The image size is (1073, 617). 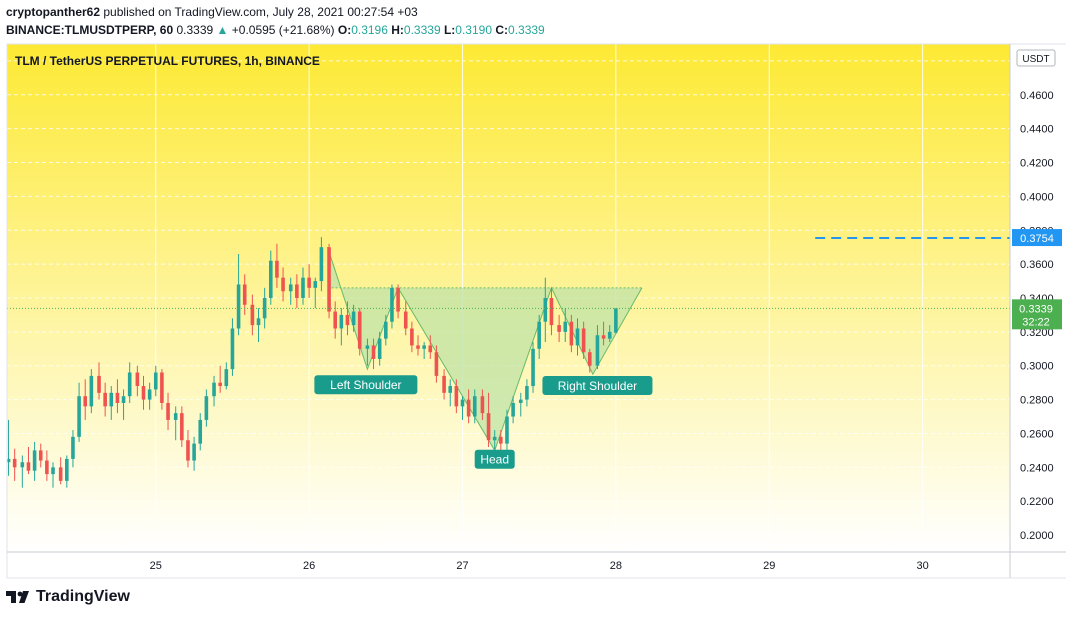 I want to click on y-tick-label: 0.2800, so click(x=1037, y=401).